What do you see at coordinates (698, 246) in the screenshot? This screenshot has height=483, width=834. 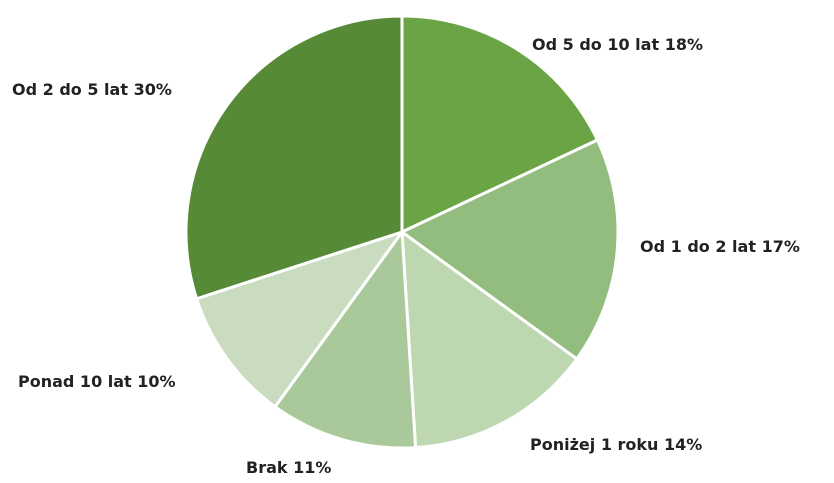 I see `category-label: Od 1 do 2 lat` at bounding box center [698, 246].